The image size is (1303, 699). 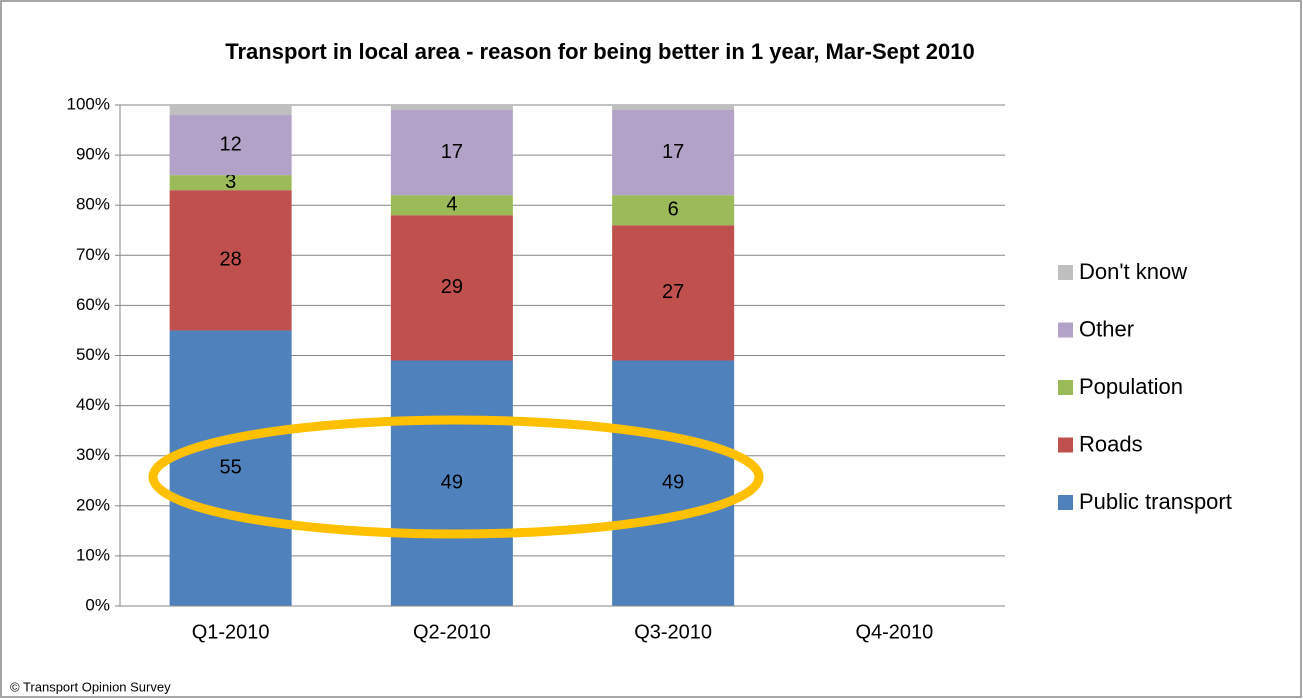 I want to click on y-tick-label: 30%, so click(x=93, y=454).